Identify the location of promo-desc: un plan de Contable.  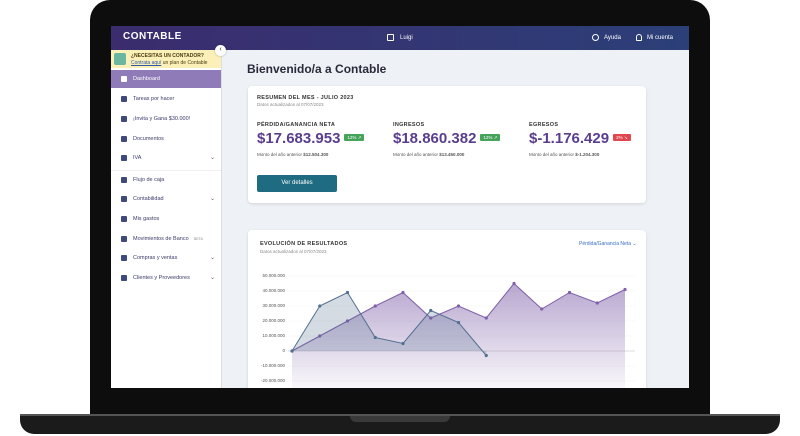
(185, 63).